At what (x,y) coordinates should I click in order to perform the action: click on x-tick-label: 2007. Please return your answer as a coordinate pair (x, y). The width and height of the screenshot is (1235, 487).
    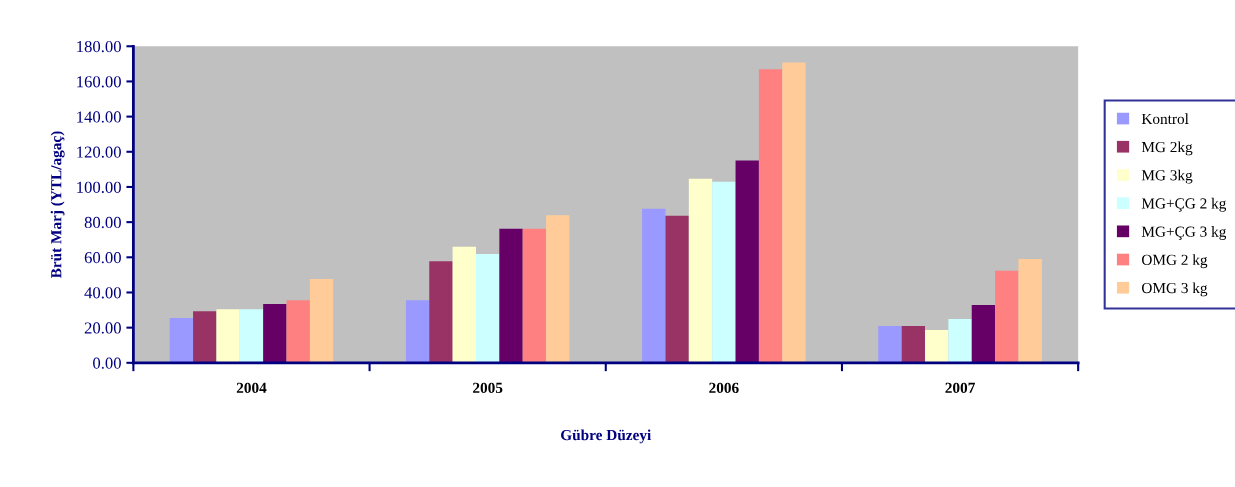
    Looking at the image, I should click on (960, 388).